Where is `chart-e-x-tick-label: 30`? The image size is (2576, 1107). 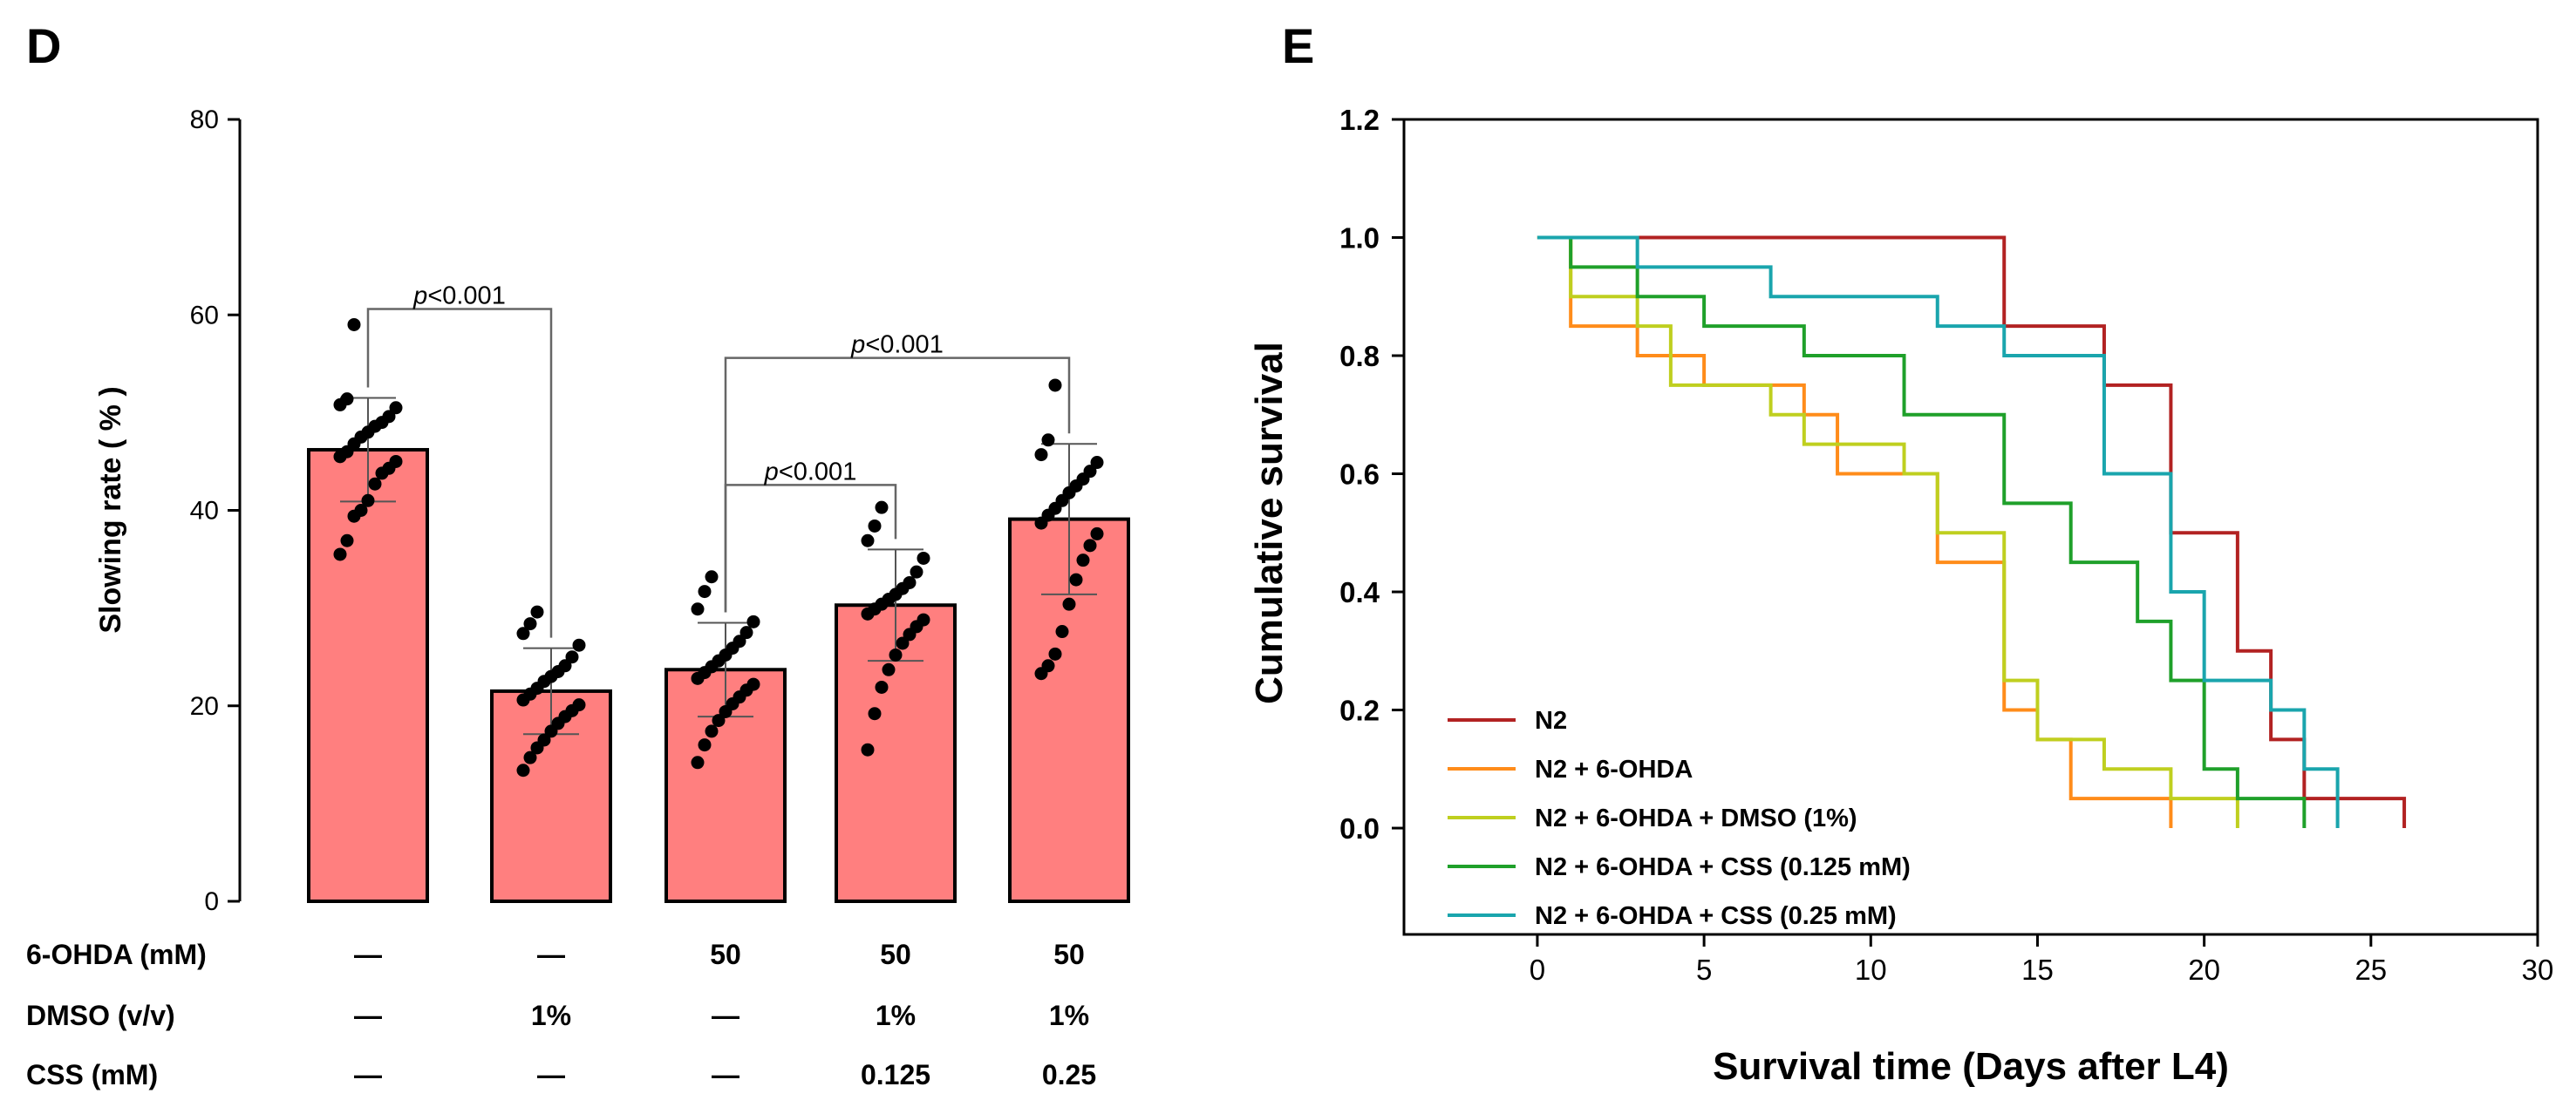 chart-e-x-tick-label: 30 is located at coordinates (2538, 970).